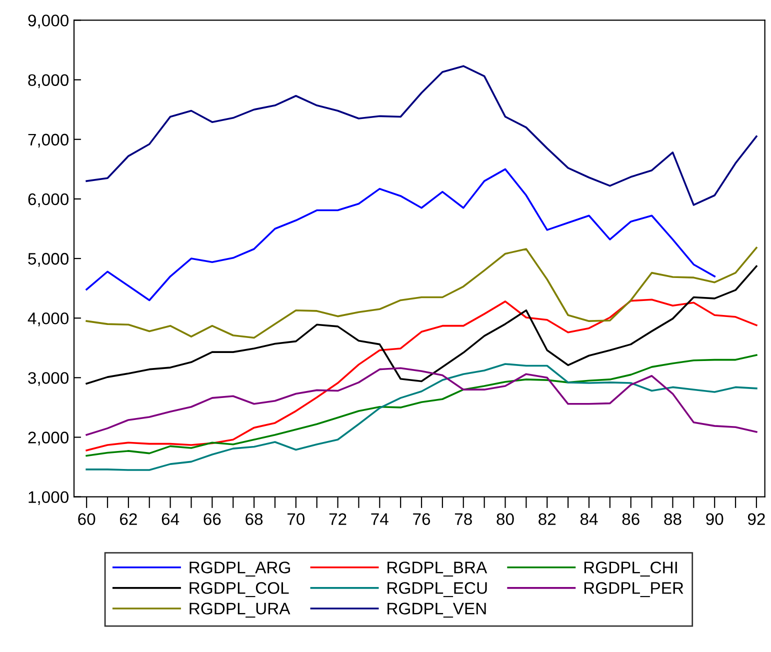 This screenshot has width=771, height=652. What do you see at coordinates (589, 519) in the screenshot?
I see `x-tick-label: 84` at bounding box center [589, 519].